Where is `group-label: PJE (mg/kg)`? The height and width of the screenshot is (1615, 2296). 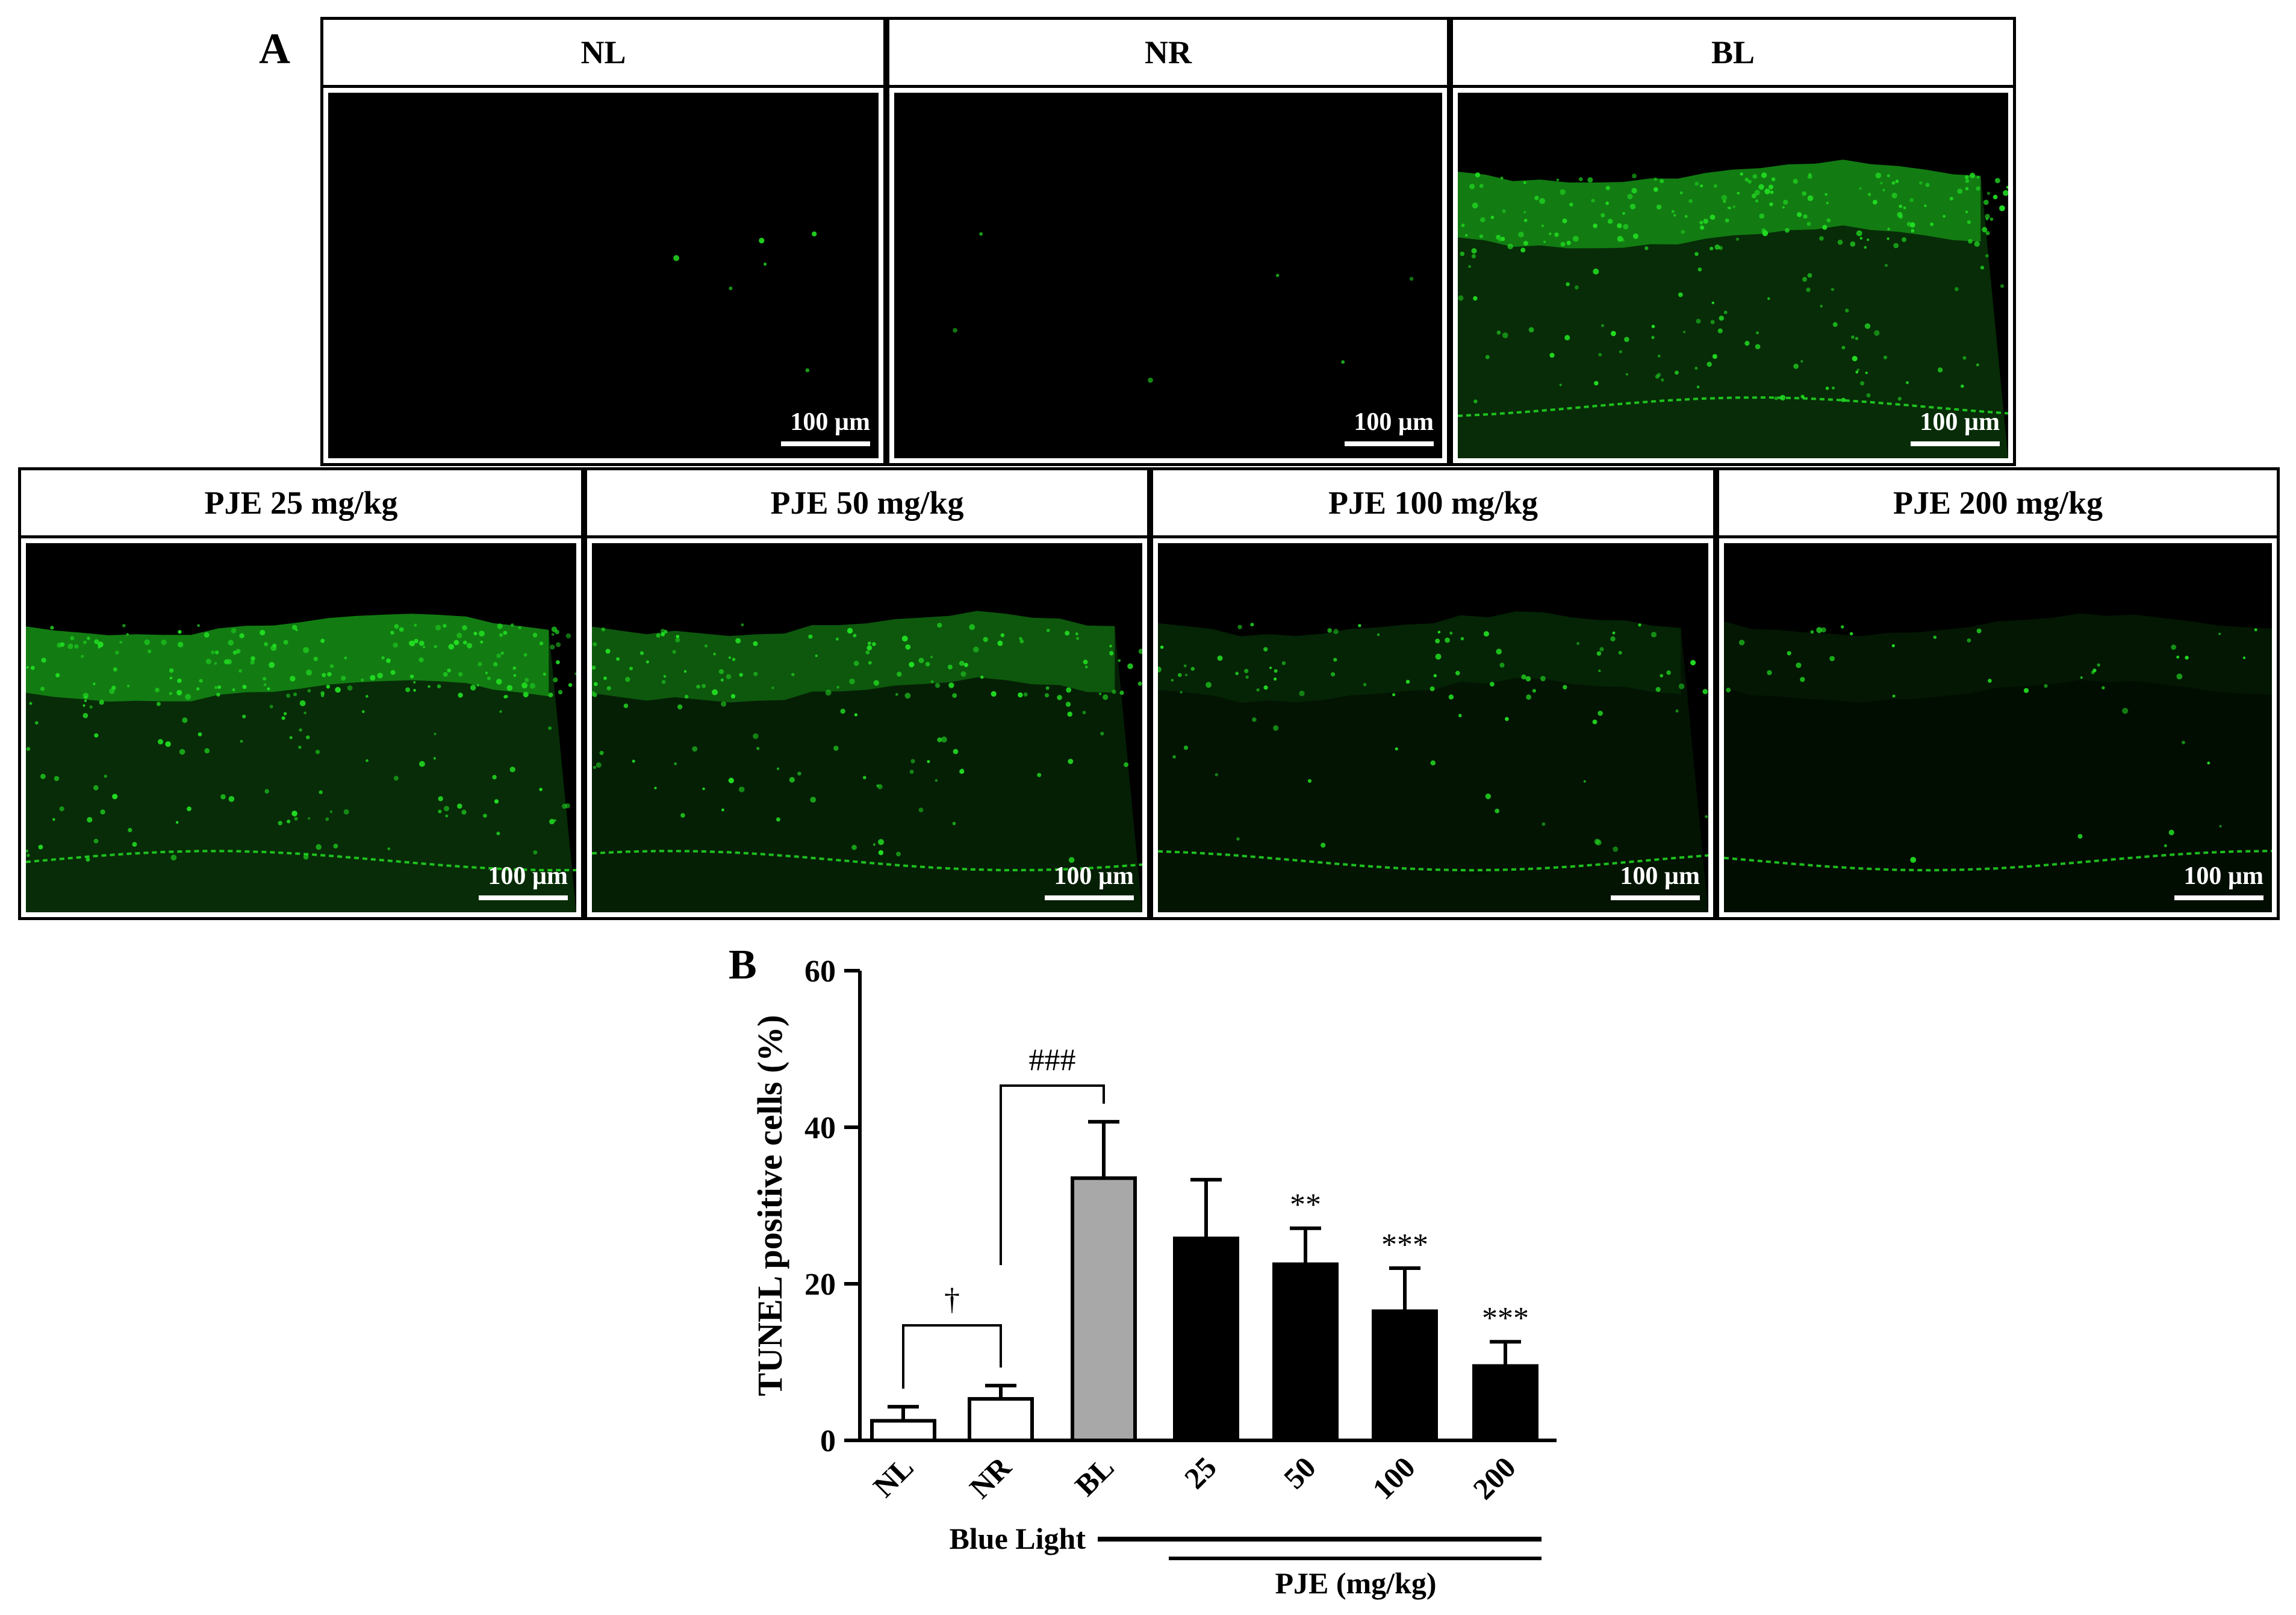
group-label: PJE (mg/kg) is located at coordinates (1355, 1583).